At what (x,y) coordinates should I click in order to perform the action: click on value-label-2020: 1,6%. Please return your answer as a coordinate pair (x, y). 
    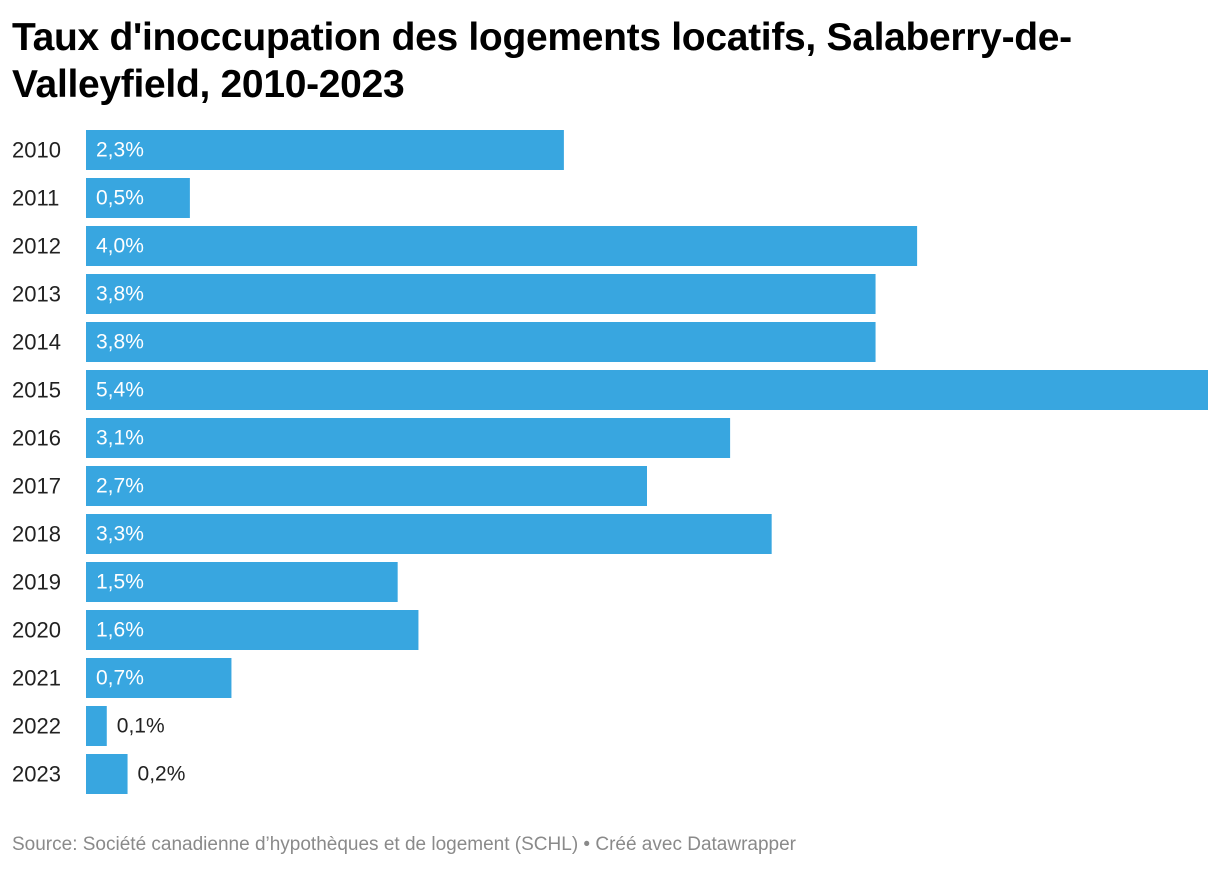
    Looking at the image, I should click on (120, 630).